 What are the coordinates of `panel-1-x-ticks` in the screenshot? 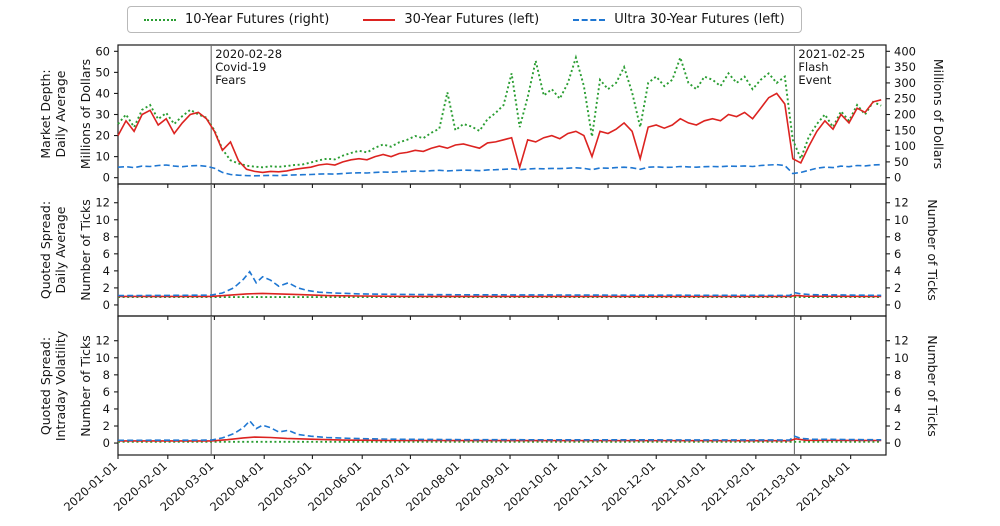 It's located at (484, 186).